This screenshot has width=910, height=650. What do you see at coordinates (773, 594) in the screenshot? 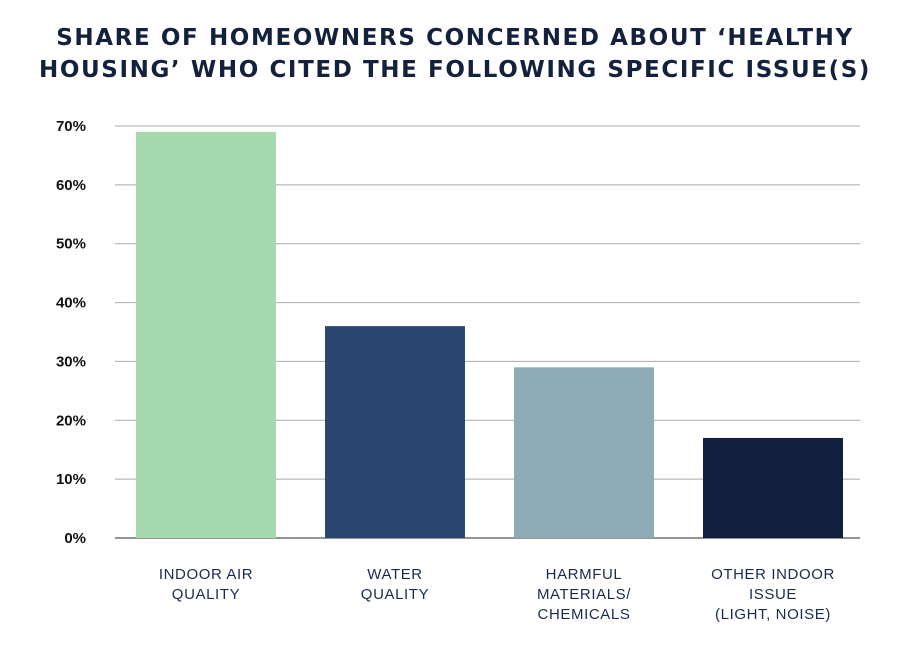
I see `x-category-label: OTHER INDOOR ISSUE (LIGHT, NOISE)` at bounding box center [773, 594].